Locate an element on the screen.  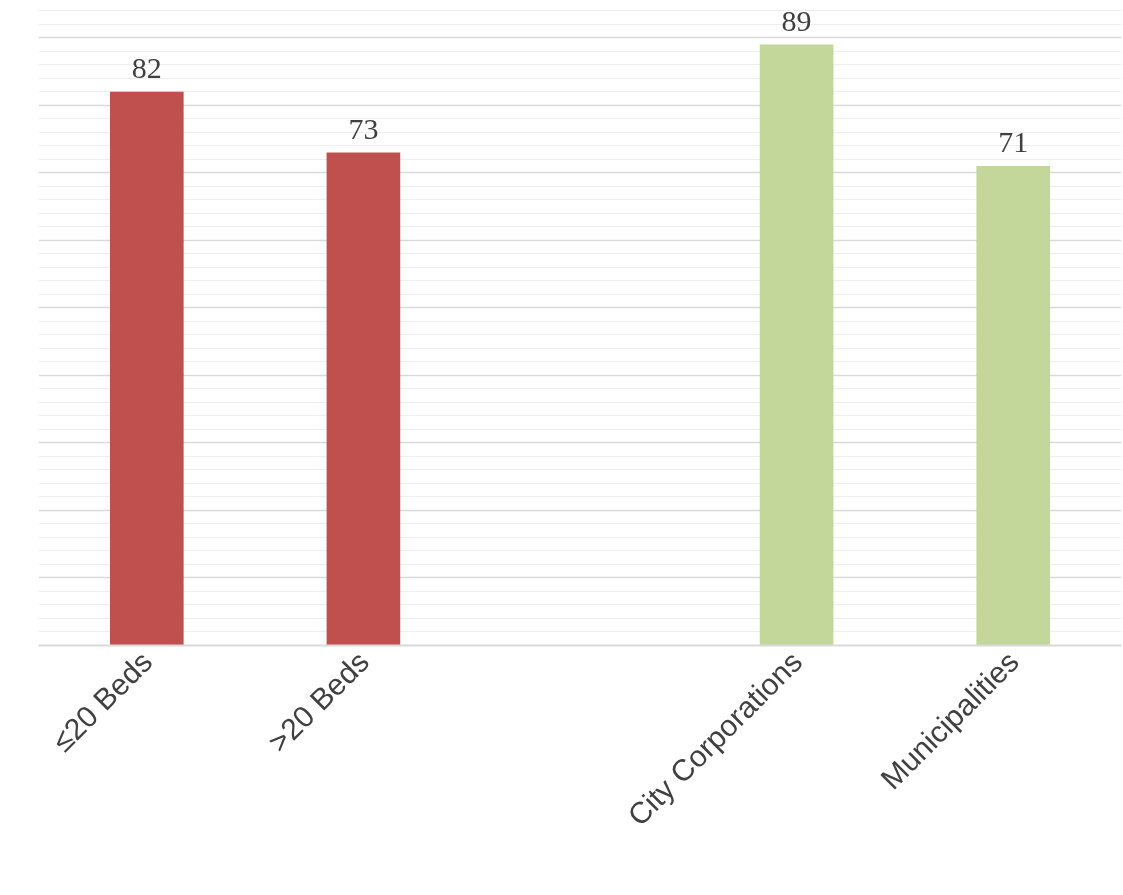
data-label: 89 is located at coordinates (796, 20).